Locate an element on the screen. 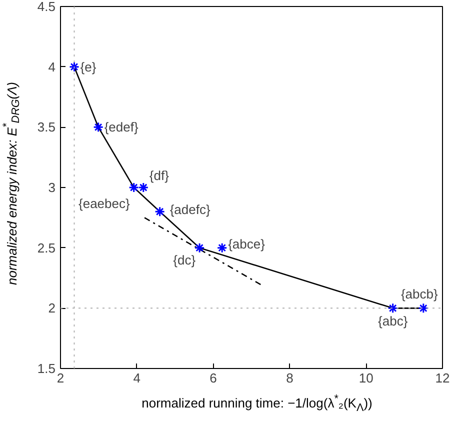  y-tick-label: 4 is located at coordinates (52, 66).